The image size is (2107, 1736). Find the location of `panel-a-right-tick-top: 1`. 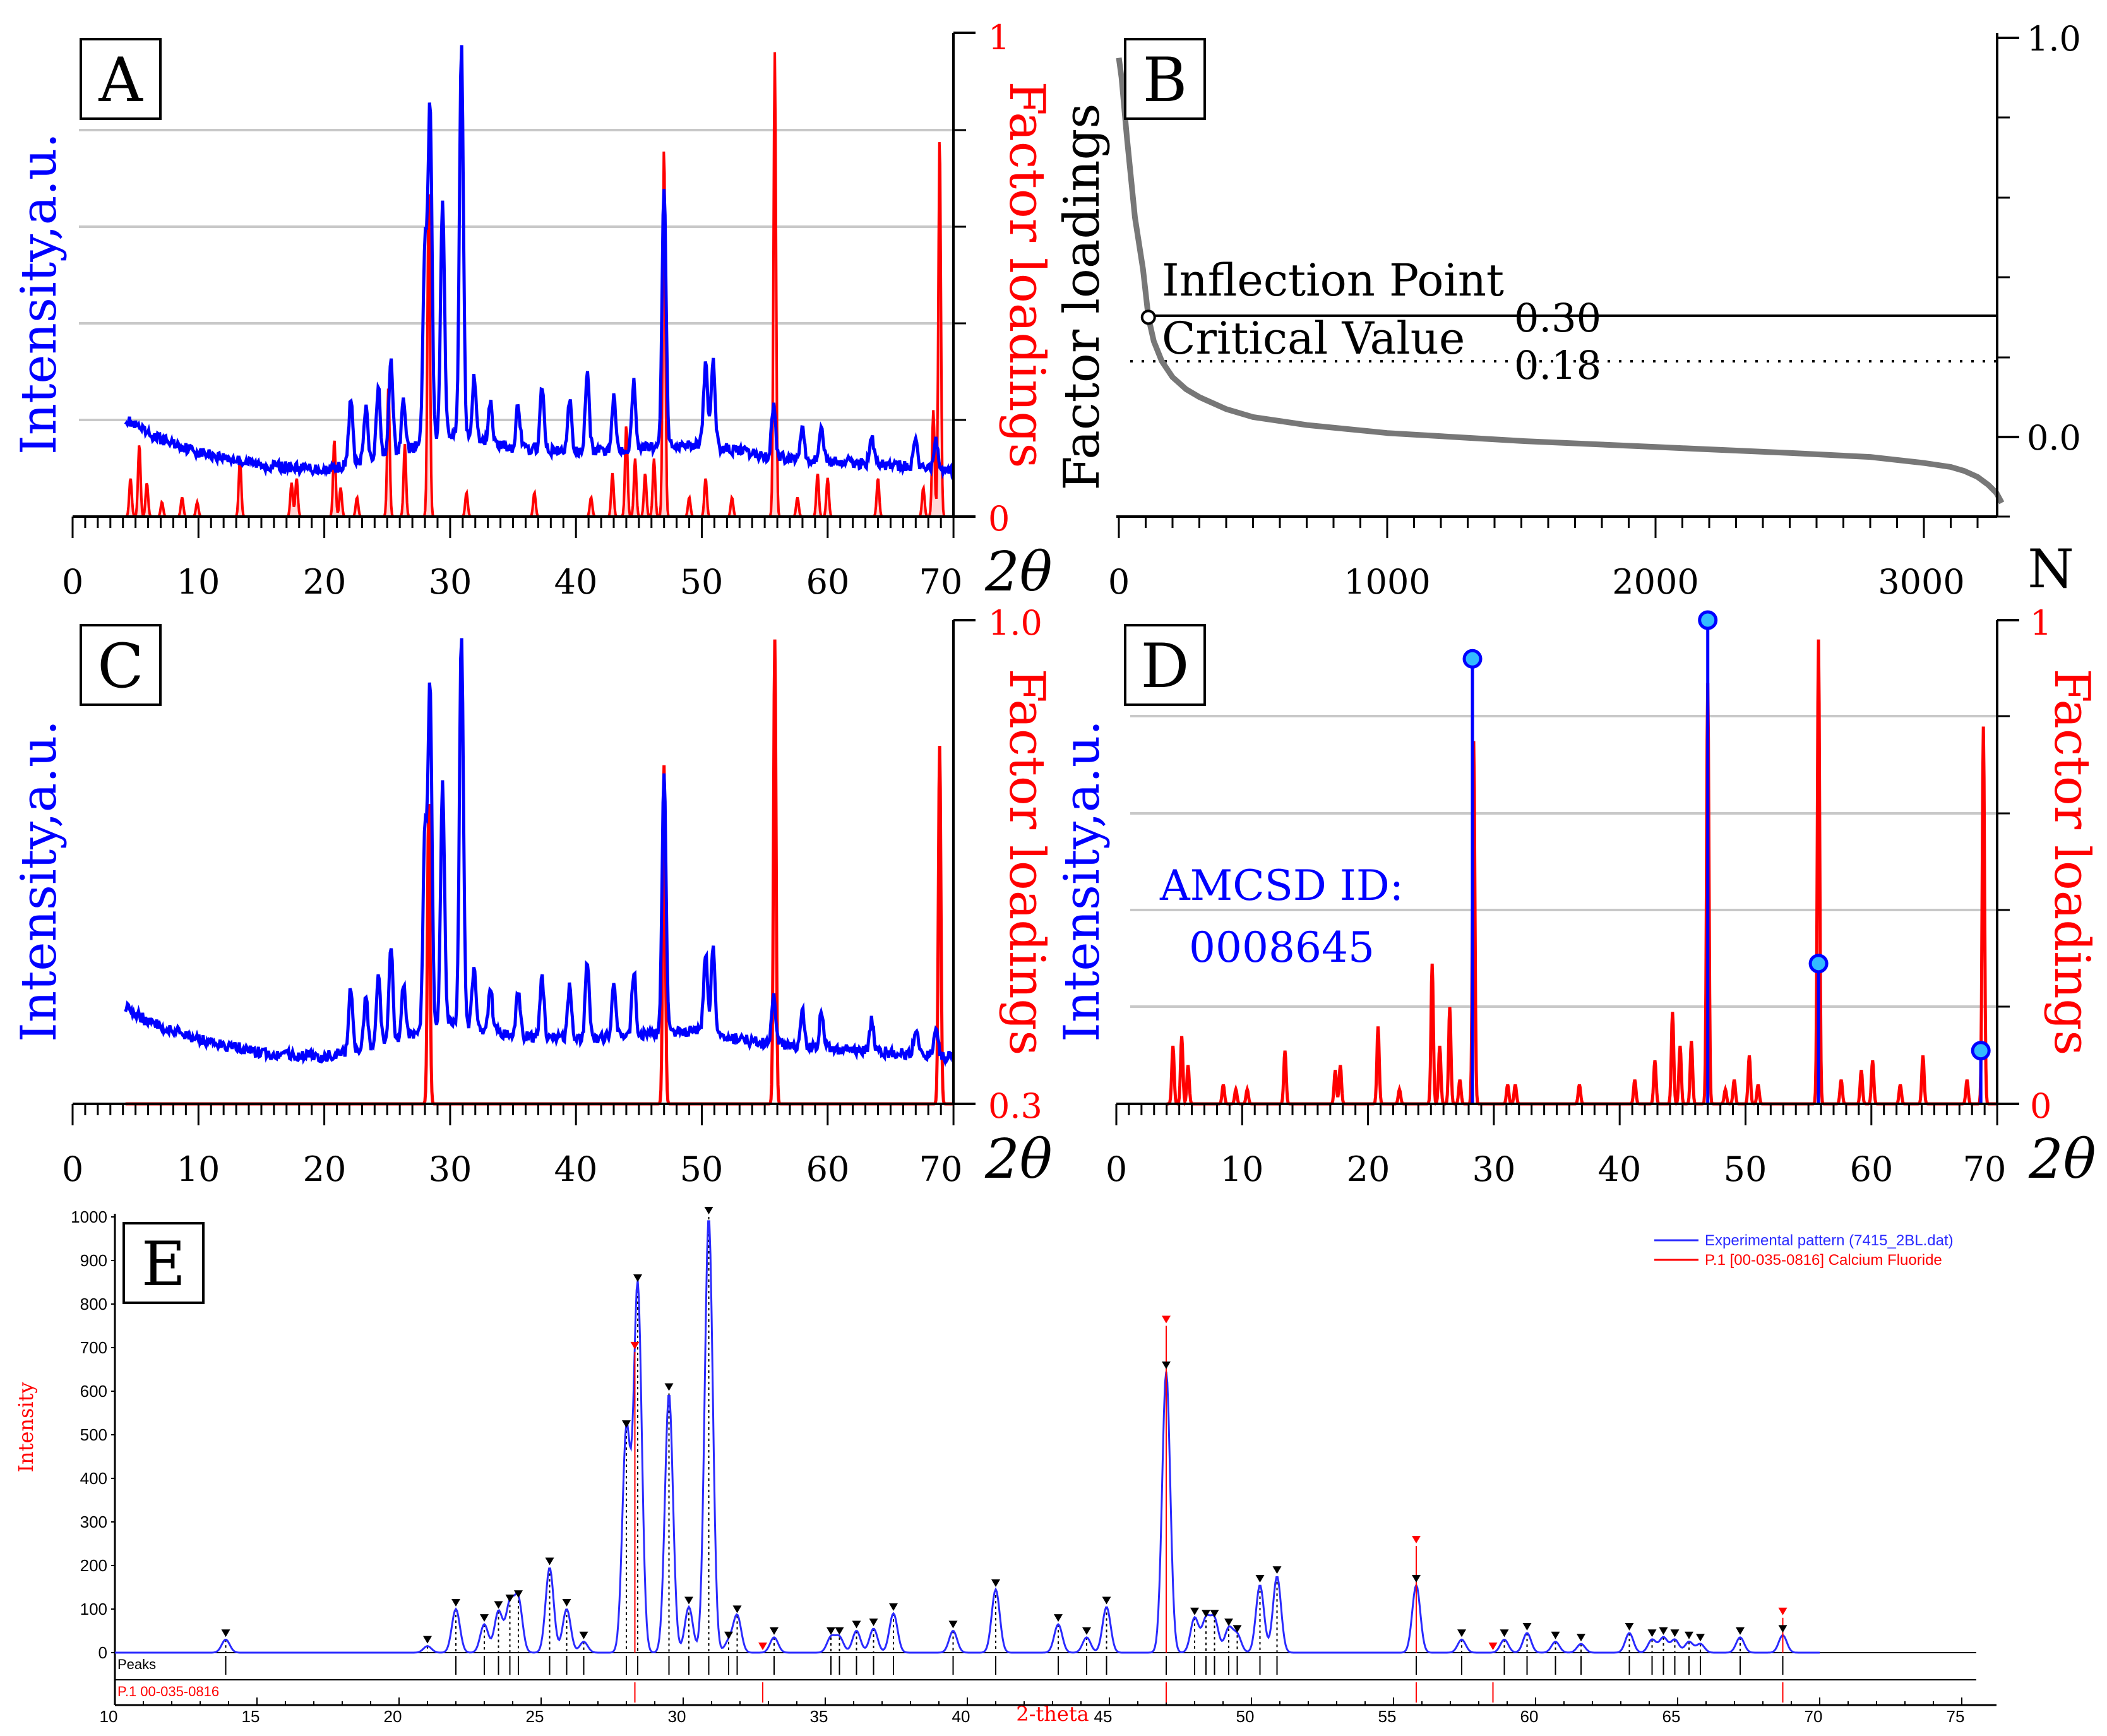

panel-a-right-tick-top: 1 is located at coordinates (999, 37).